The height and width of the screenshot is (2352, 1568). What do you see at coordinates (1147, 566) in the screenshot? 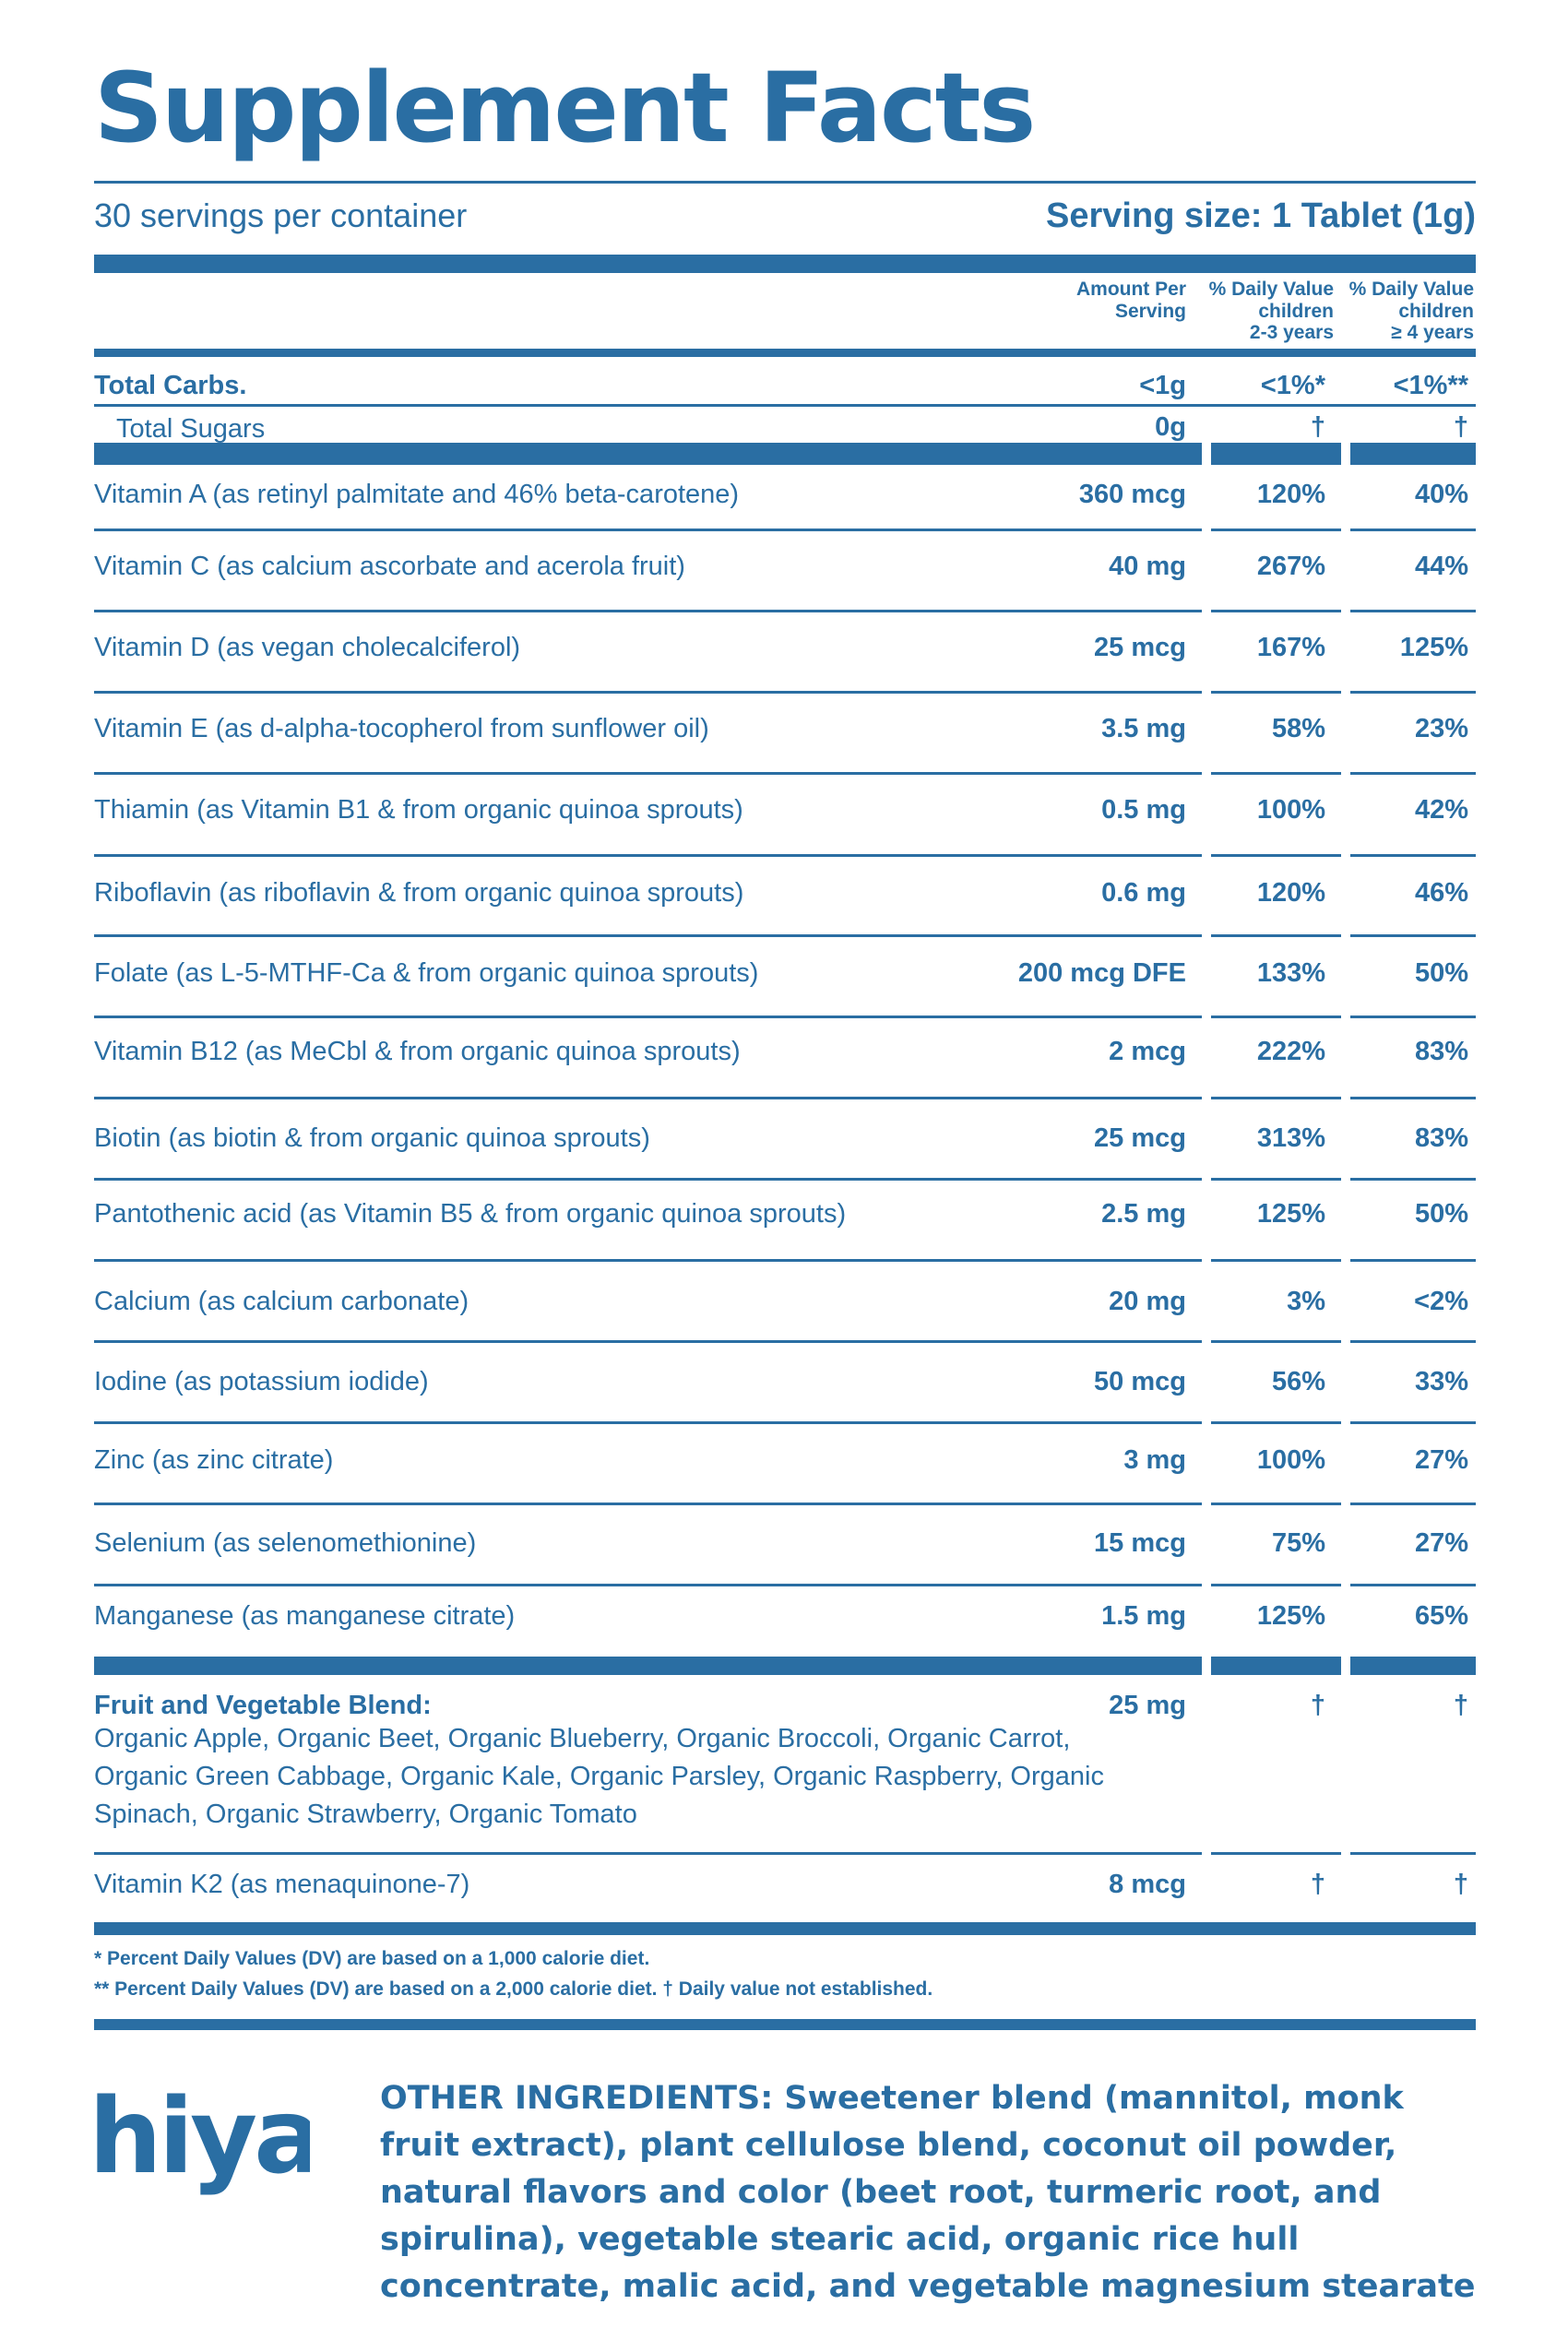
I see `nutrient-amount: 40 mg` at bounding box center [1147, 566].